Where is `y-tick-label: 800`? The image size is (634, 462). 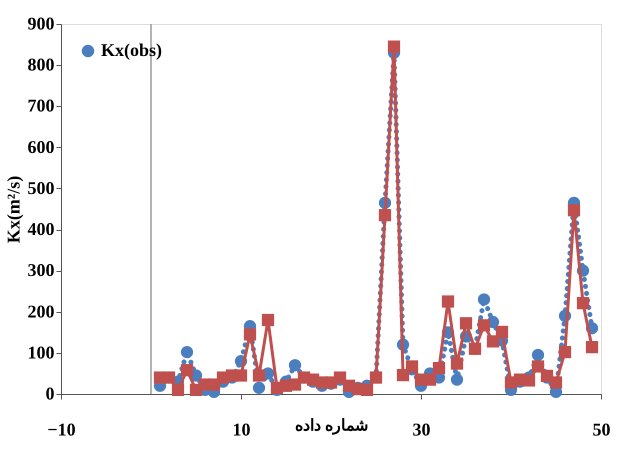 y-tick-label: 800 is located at coordinates (41, 64).